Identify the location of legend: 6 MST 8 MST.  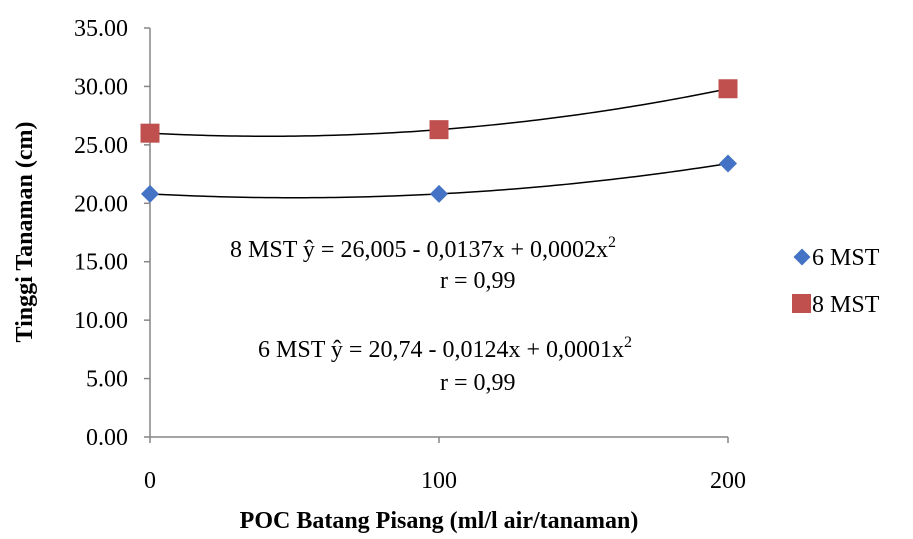
(836, 281).